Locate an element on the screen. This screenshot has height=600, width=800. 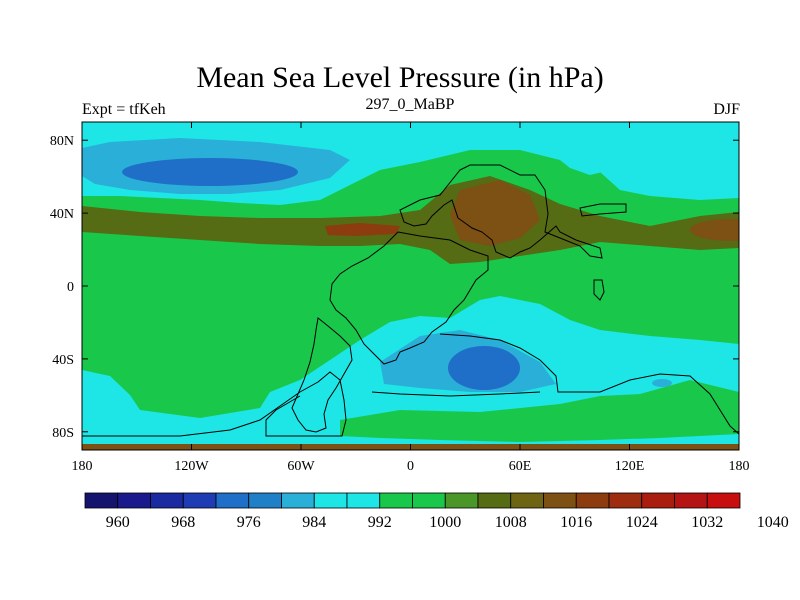
coastline-australia is located at coordinates (589, 384).